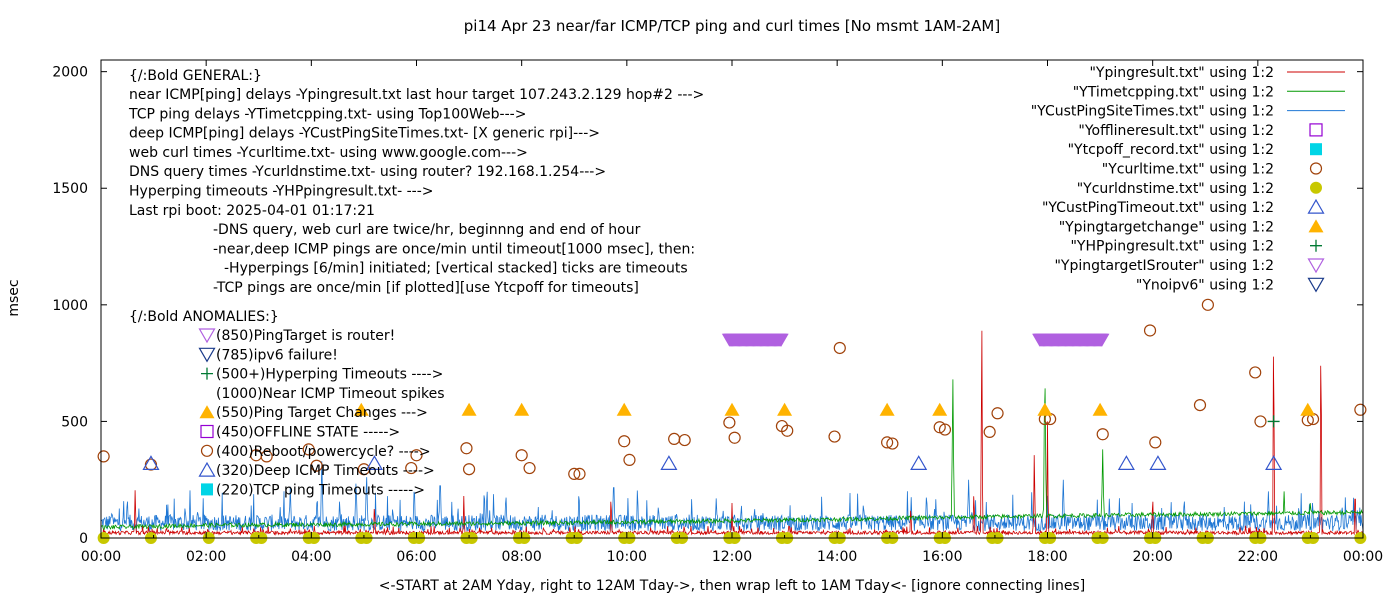  Describe the element at coordinates (311, 557) in the screenshot. I see `x-tick-label: 04:00` at that location.